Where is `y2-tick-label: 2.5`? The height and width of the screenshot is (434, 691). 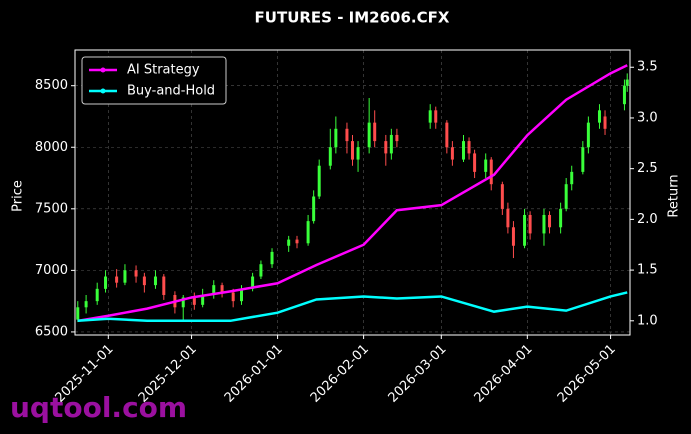 y2-tick-label: 2.5 is located at coordinates (647, 168).